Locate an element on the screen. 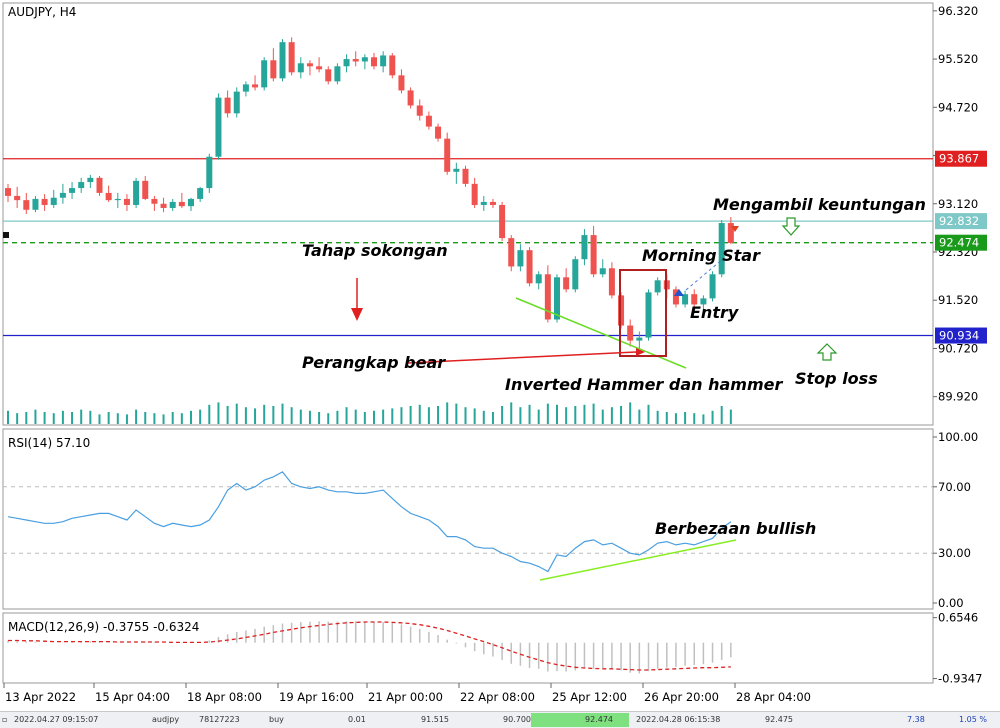 This screenshot has height=728, width=1000. price-tick-label: 93.120 is located at coordinates (958, 204).